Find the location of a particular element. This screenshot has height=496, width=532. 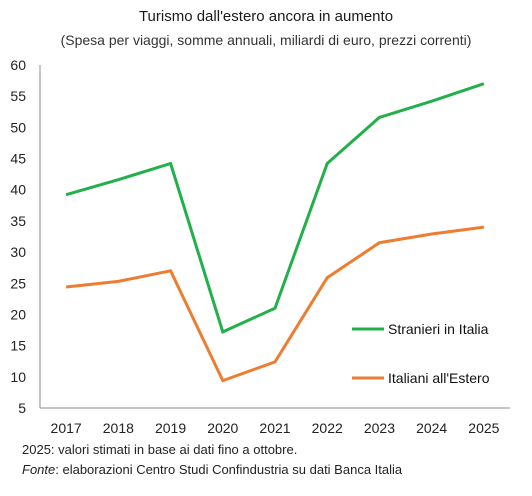

y-tick-label: 25 is located at coordinates (18, 283).